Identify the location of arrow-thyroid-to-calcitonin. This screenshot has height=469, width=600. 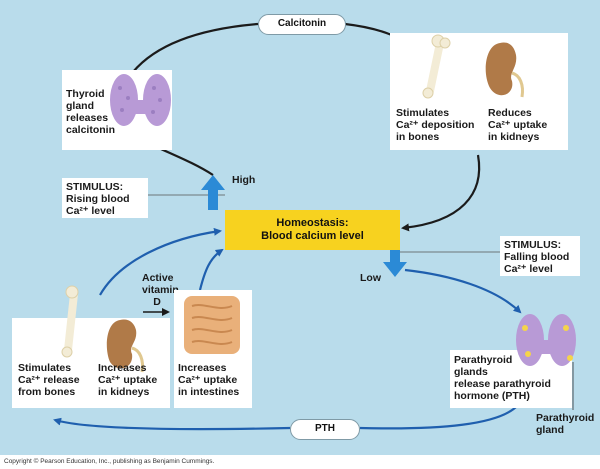
(195, 47).